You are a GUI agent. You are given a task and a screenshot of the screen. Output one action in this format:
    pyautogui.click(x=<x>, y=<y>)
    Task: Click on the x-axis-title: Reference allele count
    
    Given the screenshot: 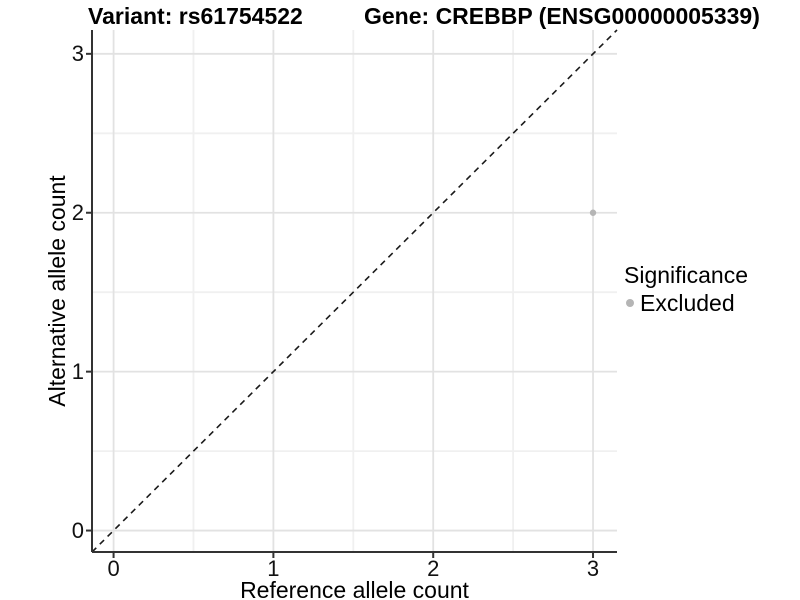 What is the action you would take?
    pyautogui.click(x=354, y=588)
    